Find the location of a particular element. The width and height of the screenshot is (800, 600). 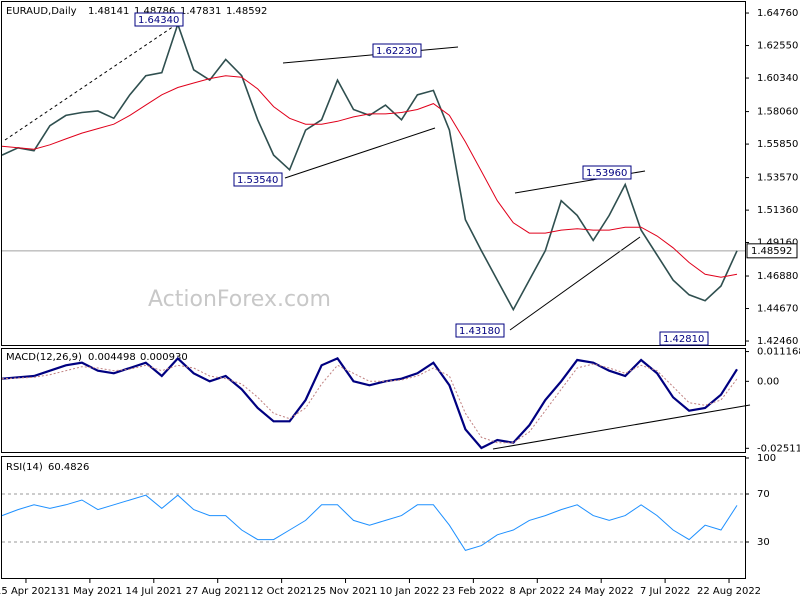

last-price-label: 1.48592 is located at coordinates (771, 251).